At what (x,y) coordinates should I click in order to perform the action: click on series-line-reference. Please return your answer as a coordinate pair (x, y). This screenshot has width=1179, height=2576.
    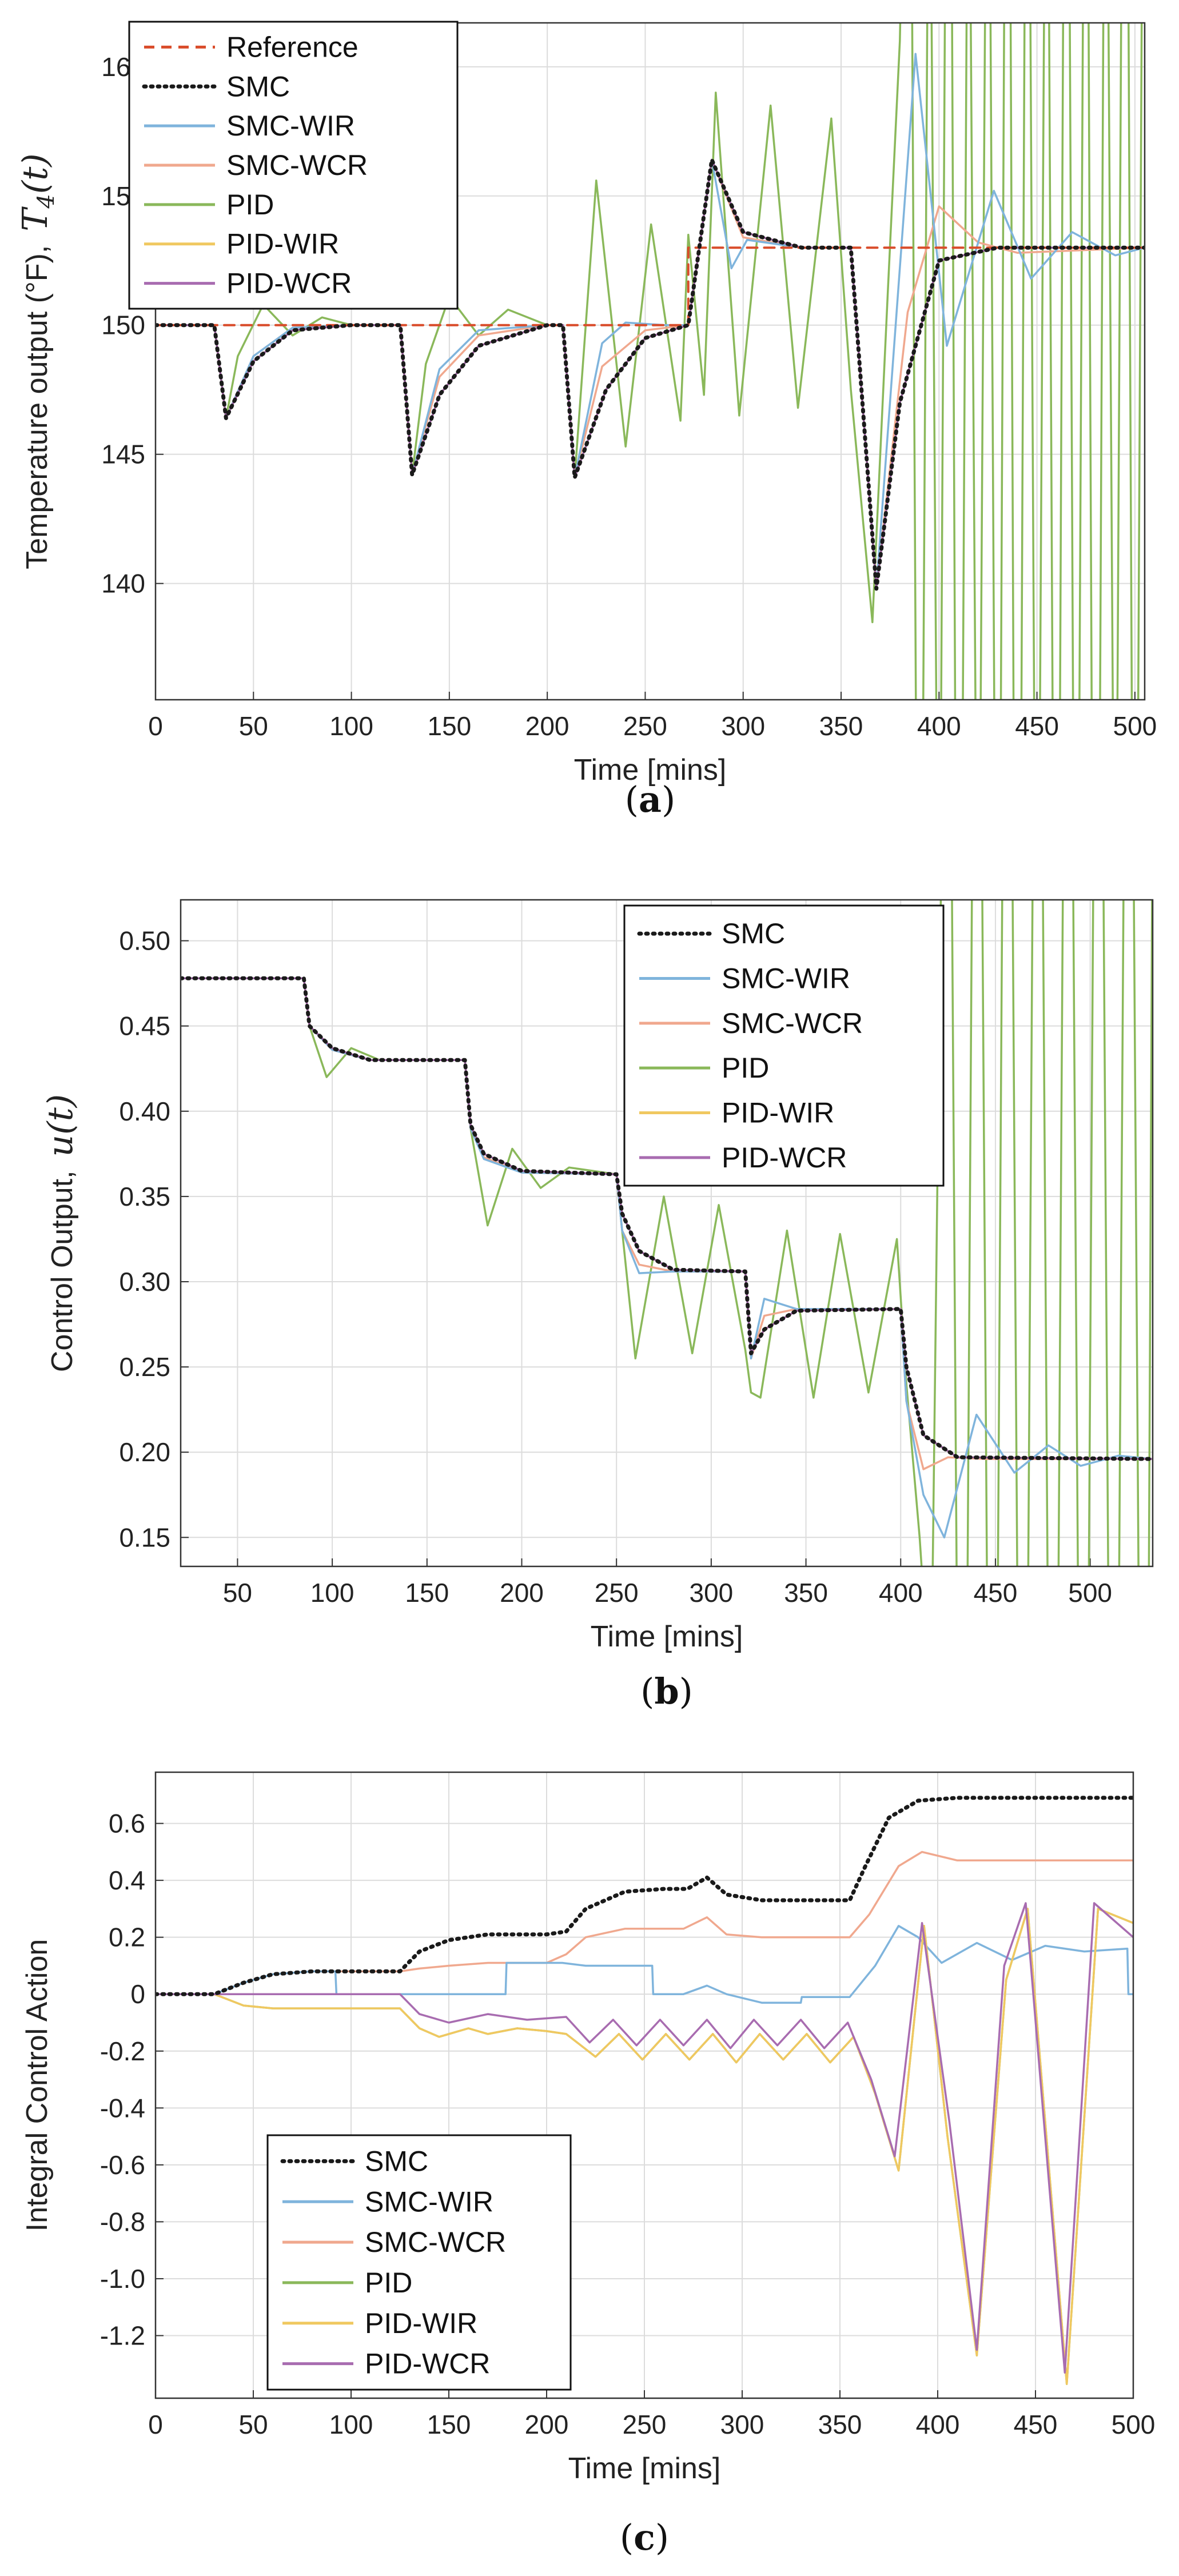
    Looking at the image, I should click on (650, 286).